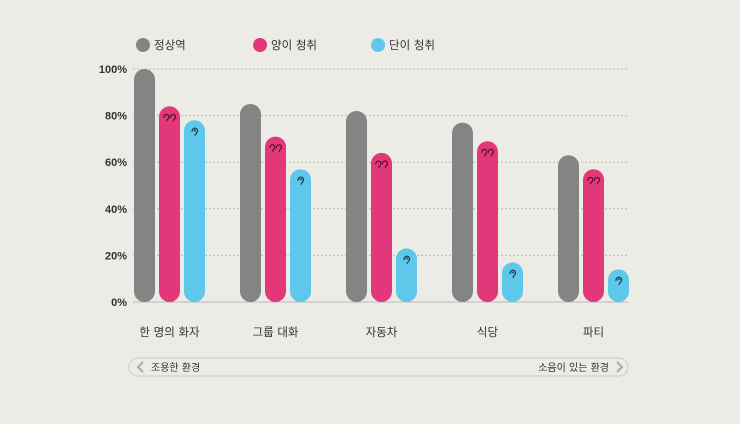  Describe the element at coordinates (144, 185) in the screenshot. I see `bar-정상역-한-명의-화자` at that location.